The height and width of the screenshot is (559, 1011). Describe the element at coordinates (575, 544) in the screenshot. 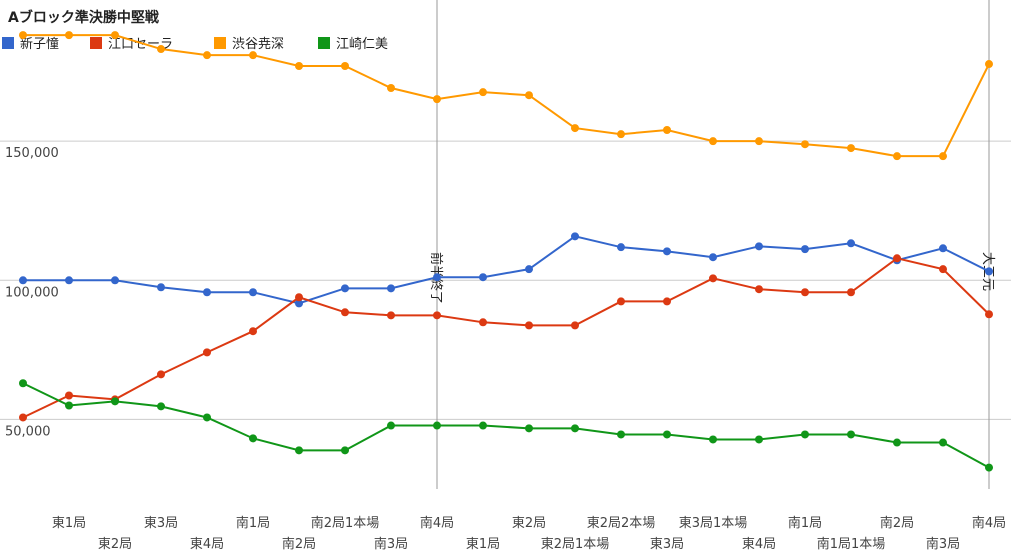

I see `x-tick-label: 東2局1本場` at that location.